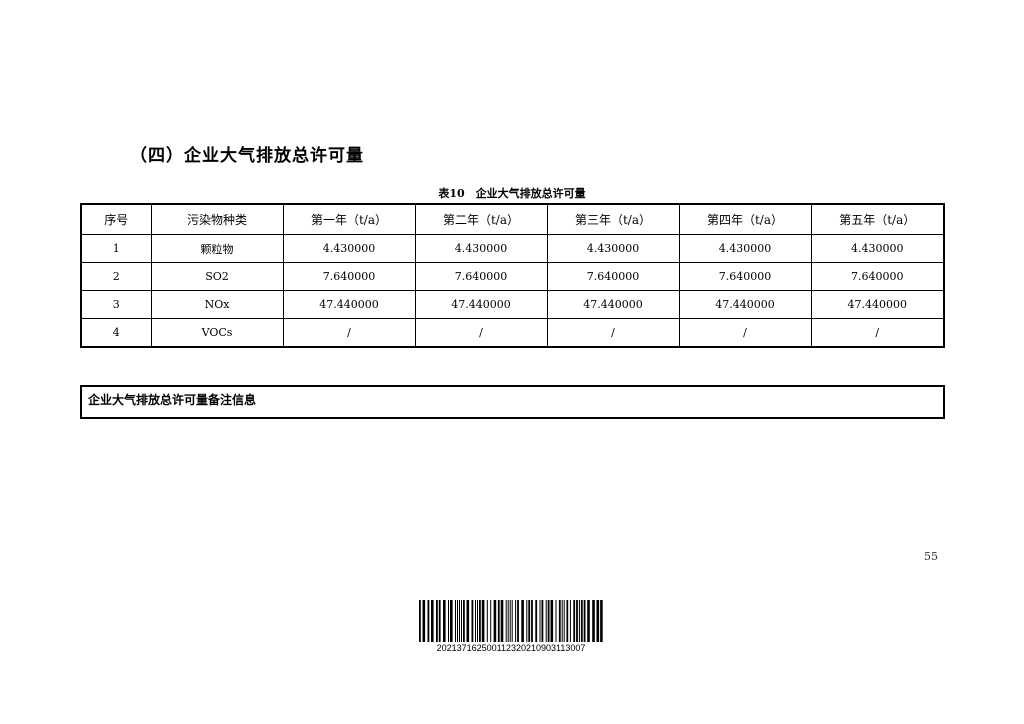 Image resolution: width=1024 pixels, height=724 pixels. Describe the element at coordinates (877, 219) in the screenshot. I see `column-header: 第五年（t/a）` at that location.